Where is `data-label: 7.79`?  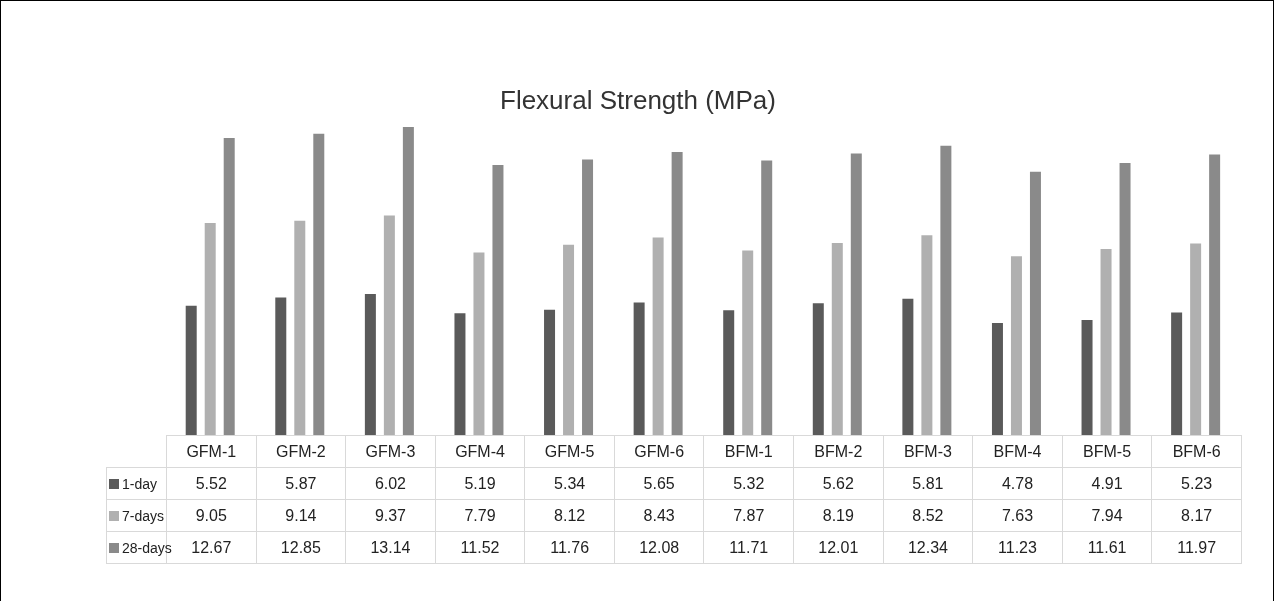
data-label: 7.79 is located at coordinates (480, 515).